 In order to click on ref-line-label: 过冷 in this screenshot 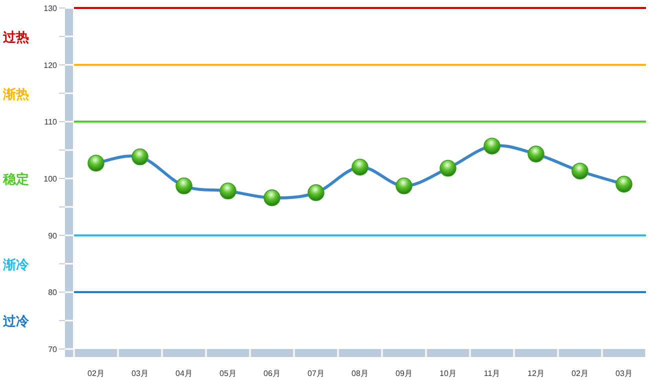, I will do `click(16, 321)`.